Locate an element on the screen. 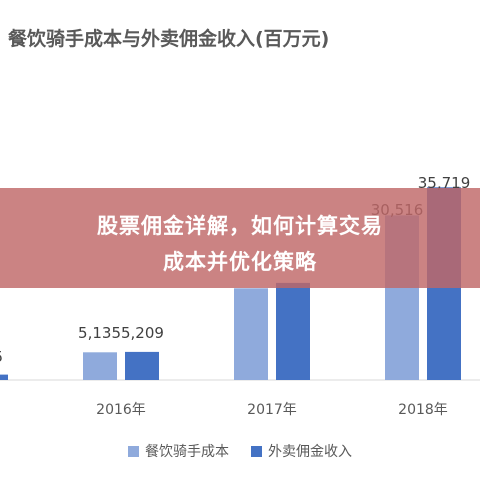 Image resolution: width=480 pixels, height=480 pixels. overlay-title-line-1: 股票佣金详解，如何计算交易 is located at coordinates (240, 226).